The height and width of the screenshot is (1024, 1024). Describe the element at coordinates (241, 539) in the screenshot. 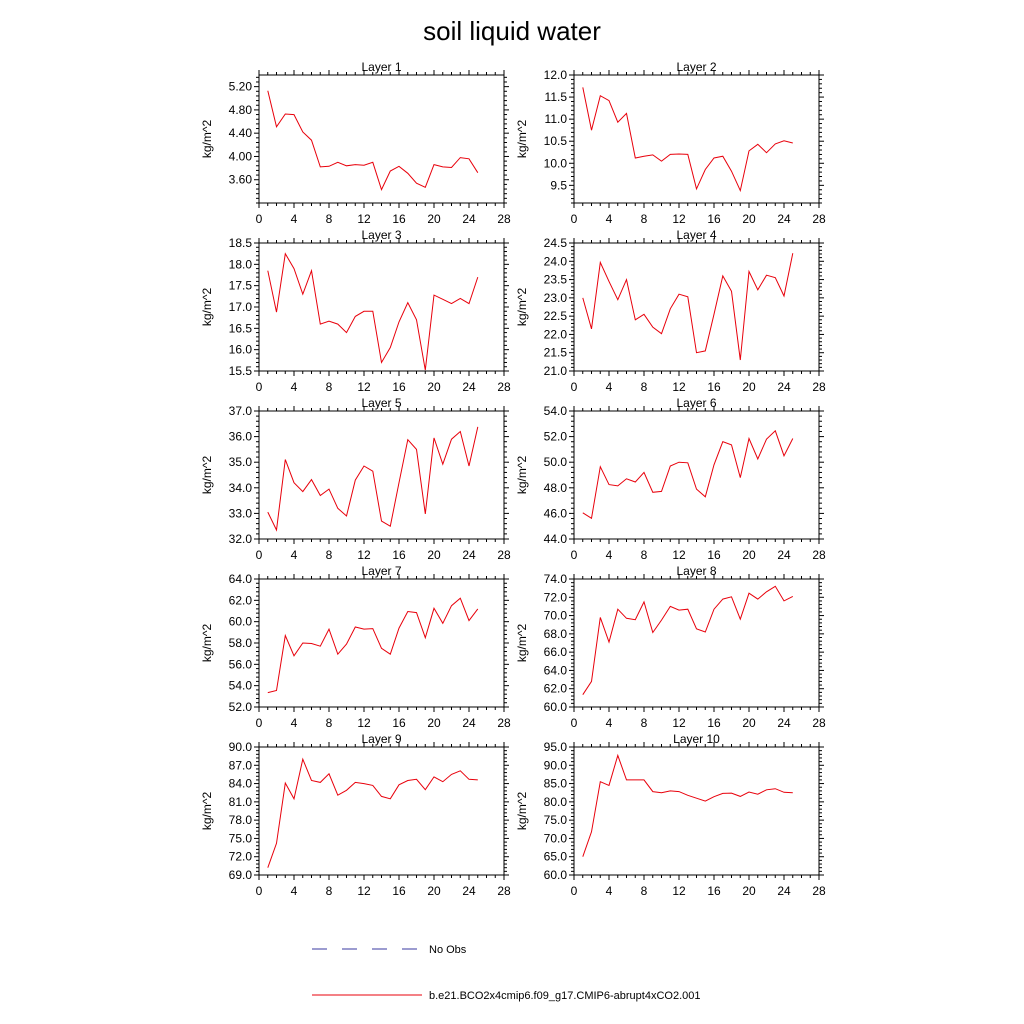

I see `y-tick-label: 32.0` at that location.